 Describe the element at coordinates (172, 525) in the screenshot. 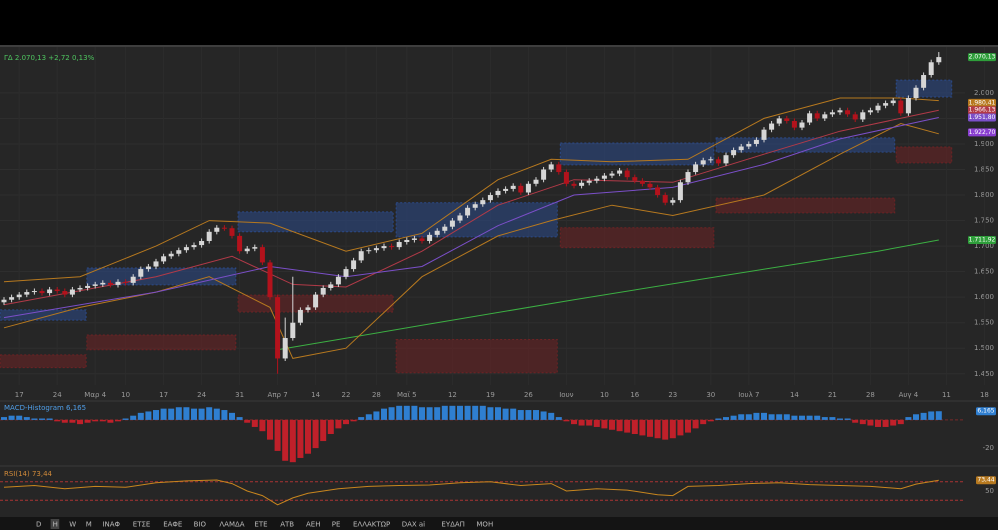

I see `toolbar-item: ΕΑΦΕ` at that location.